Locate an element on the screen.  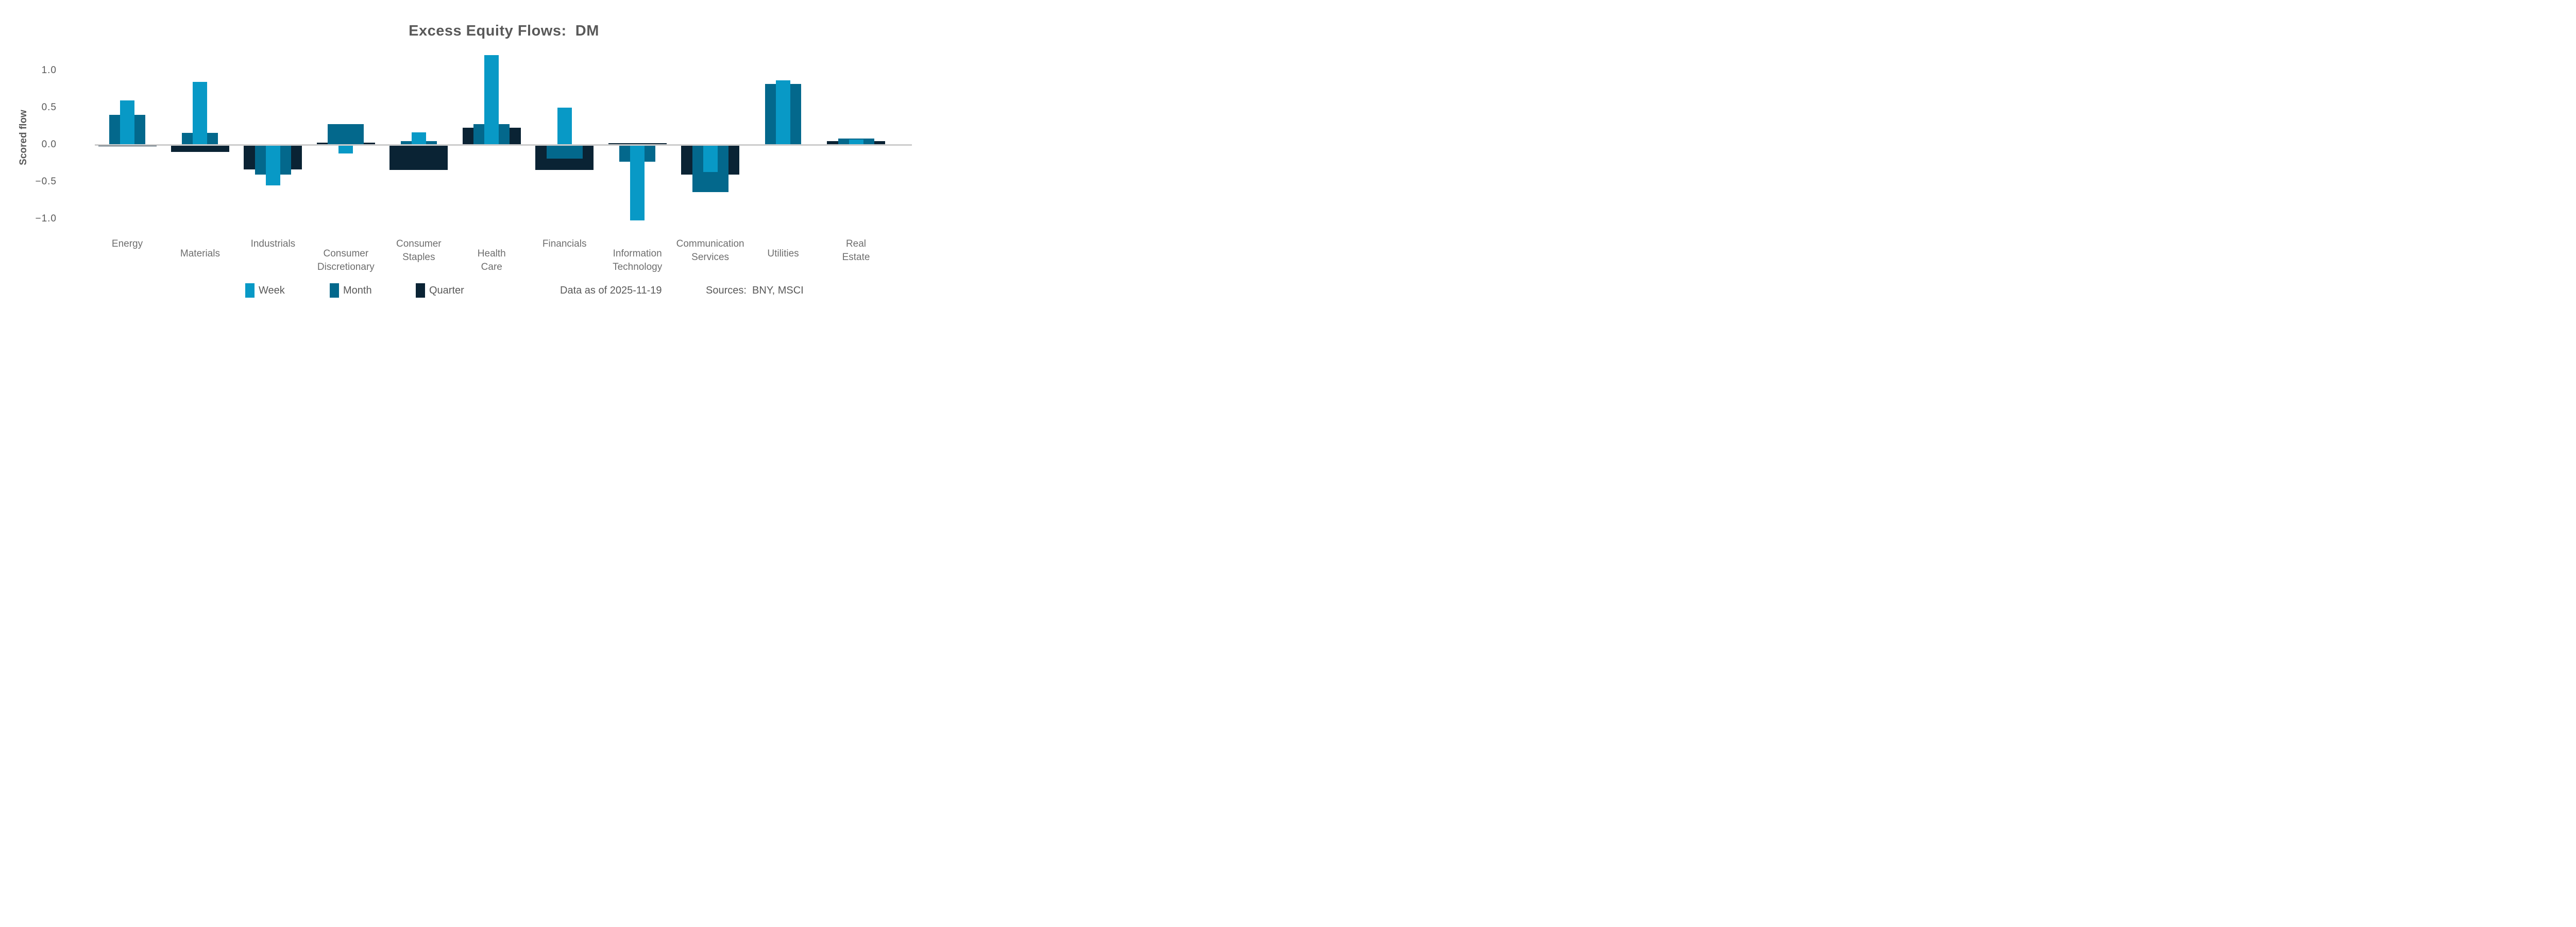
x-label-consumer-discretionary: Consumer Discretionary is located at coordinates (346, 260).